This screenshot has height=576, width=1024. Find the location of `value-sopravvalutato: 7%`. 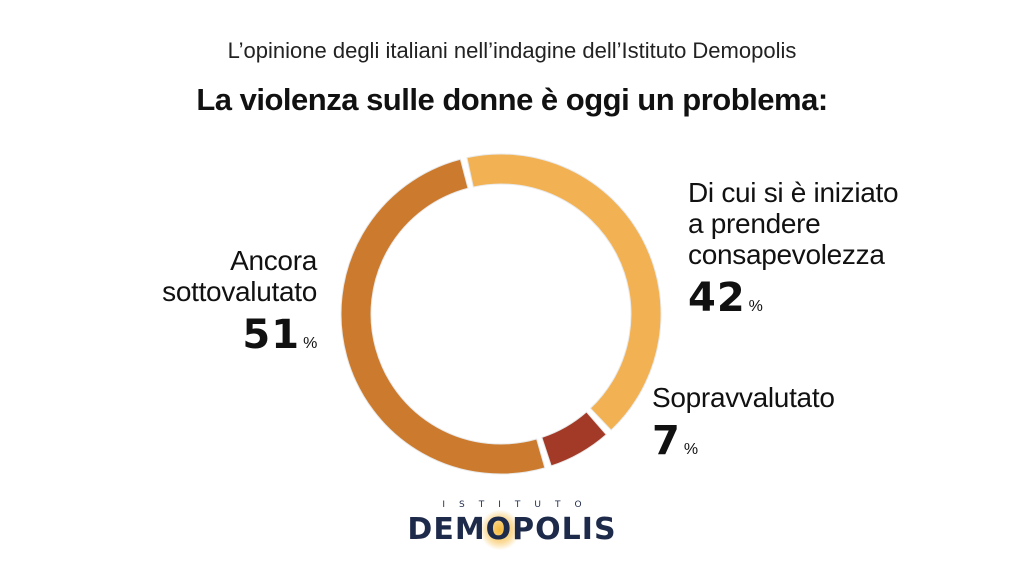

value-sopravvalutato: 7% is located at coordinates (802, 445).